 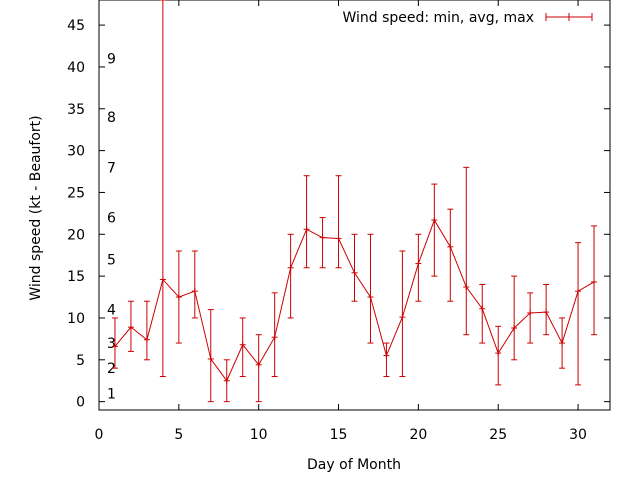 What do you see at coordinates (76, 235) in the screenshot?
I see `y-tick-label: 20` at bounding box center [76, 235].